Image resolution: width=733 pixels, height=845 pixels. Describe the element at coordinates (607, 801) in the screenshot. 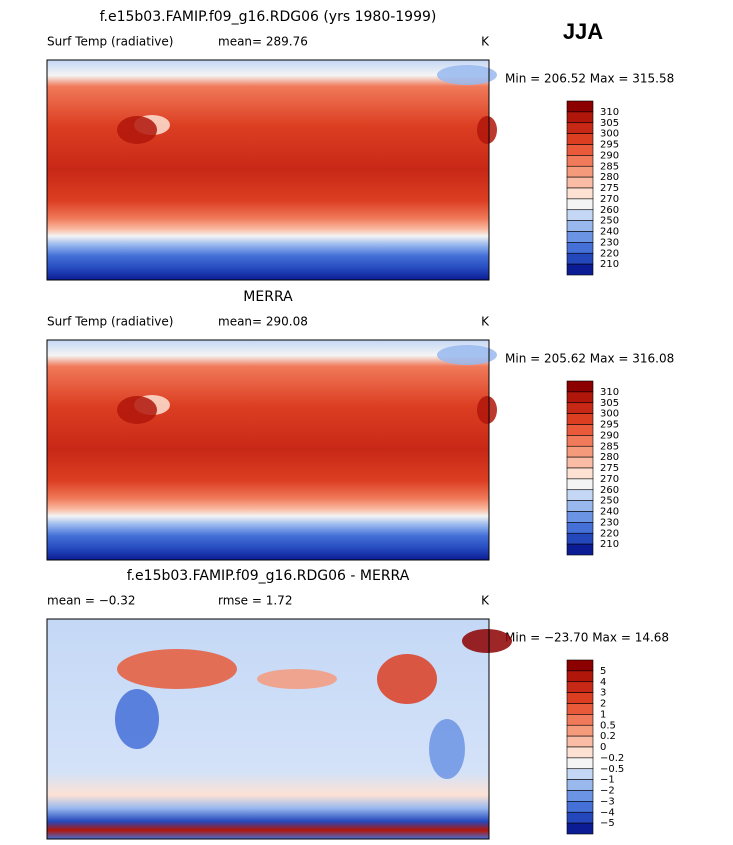

I see `colorbar-label: −3` at that location.